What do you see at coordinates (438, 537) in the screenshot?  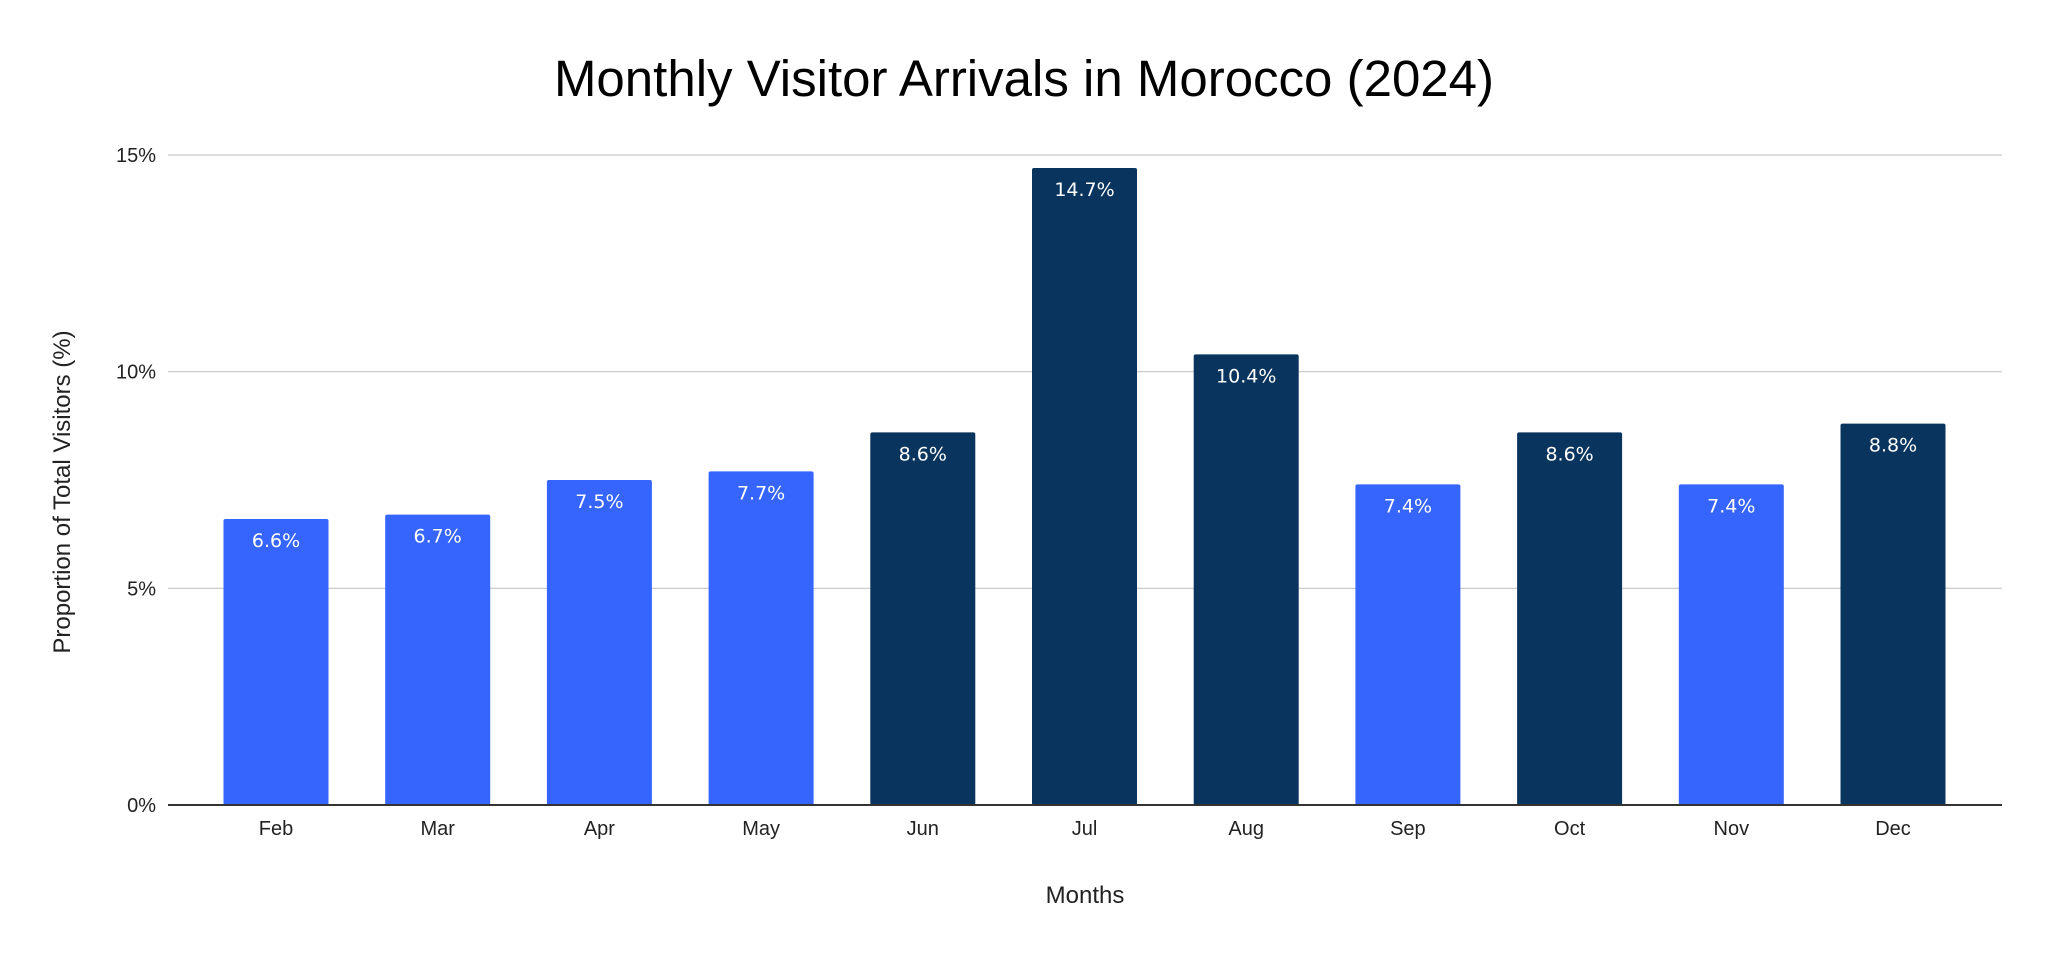 I see `data-label: 6.7%` at bounding box center [438, 537].